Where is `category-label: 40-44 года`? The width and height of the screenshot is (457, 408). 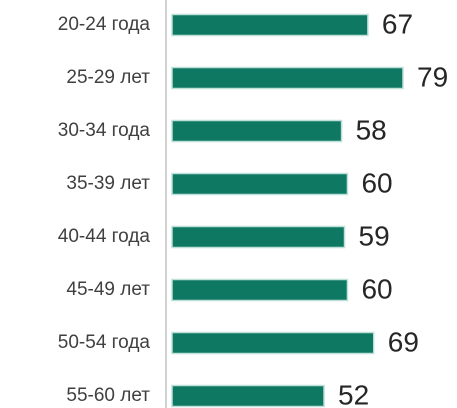
category-label: 40-44 года is located at coordinates (104, 236).